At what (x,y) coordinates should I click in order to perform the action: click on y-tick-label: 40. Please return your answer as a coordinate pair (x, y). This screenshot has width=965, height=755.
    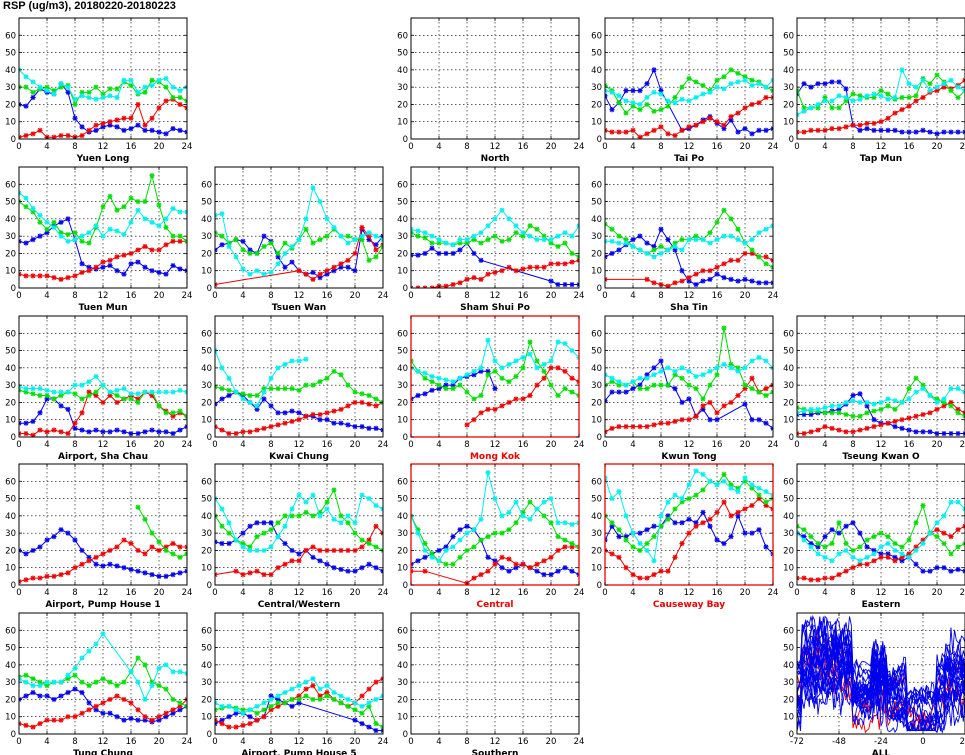
    Looking at the image, I should click on (10, 220).